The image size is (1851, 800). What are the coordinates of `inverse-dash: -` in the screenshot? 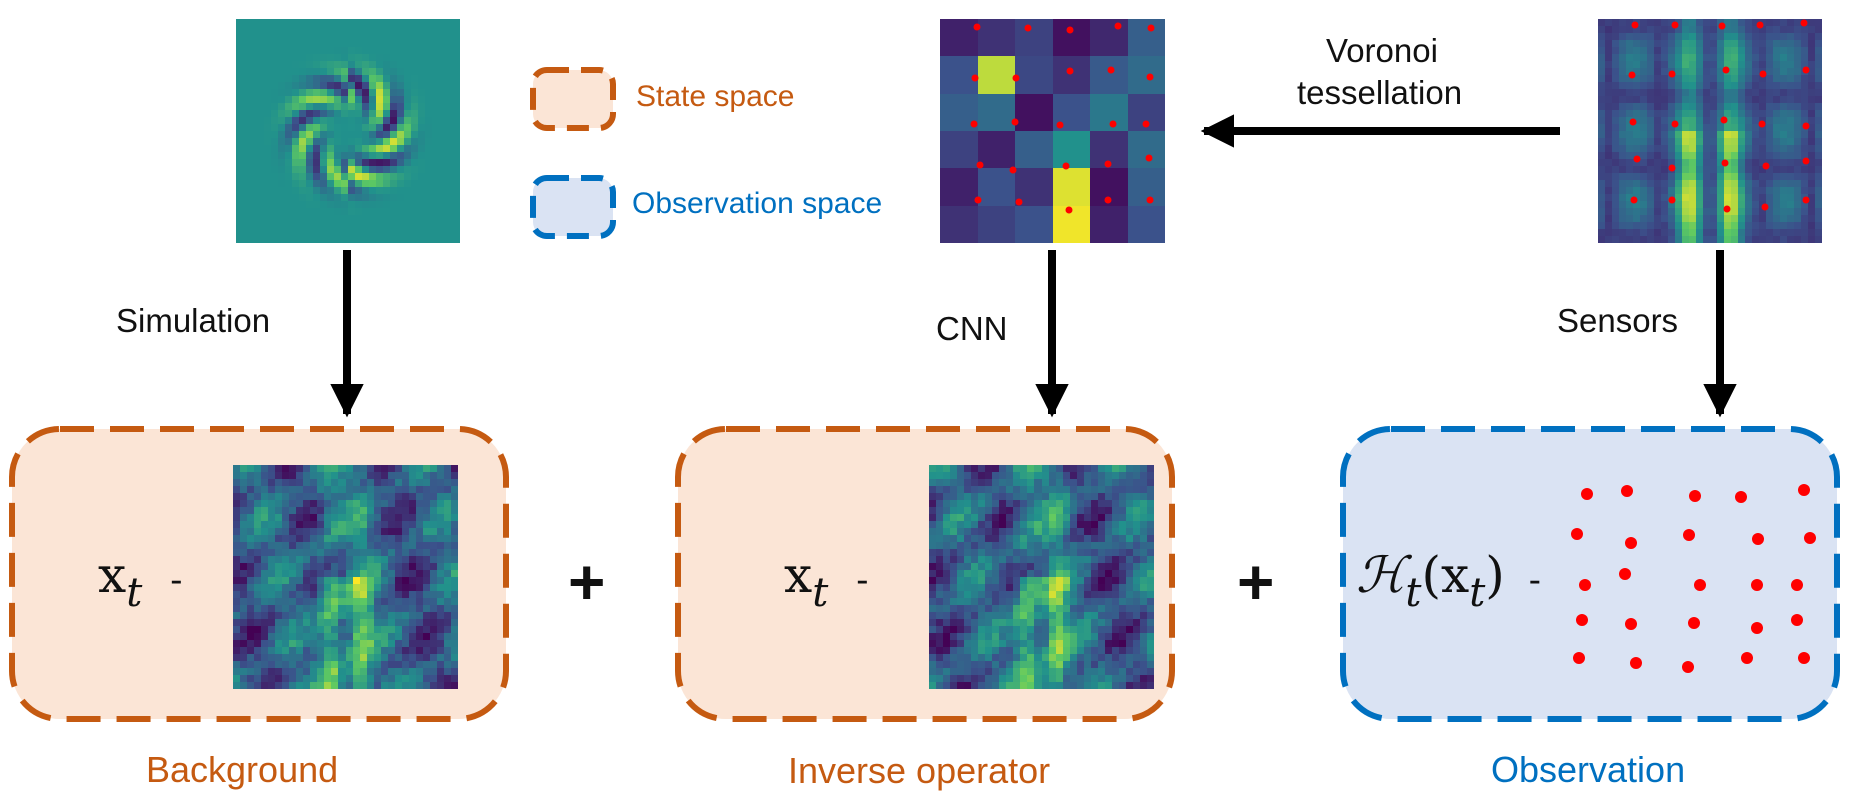 It's located at (862, 580).